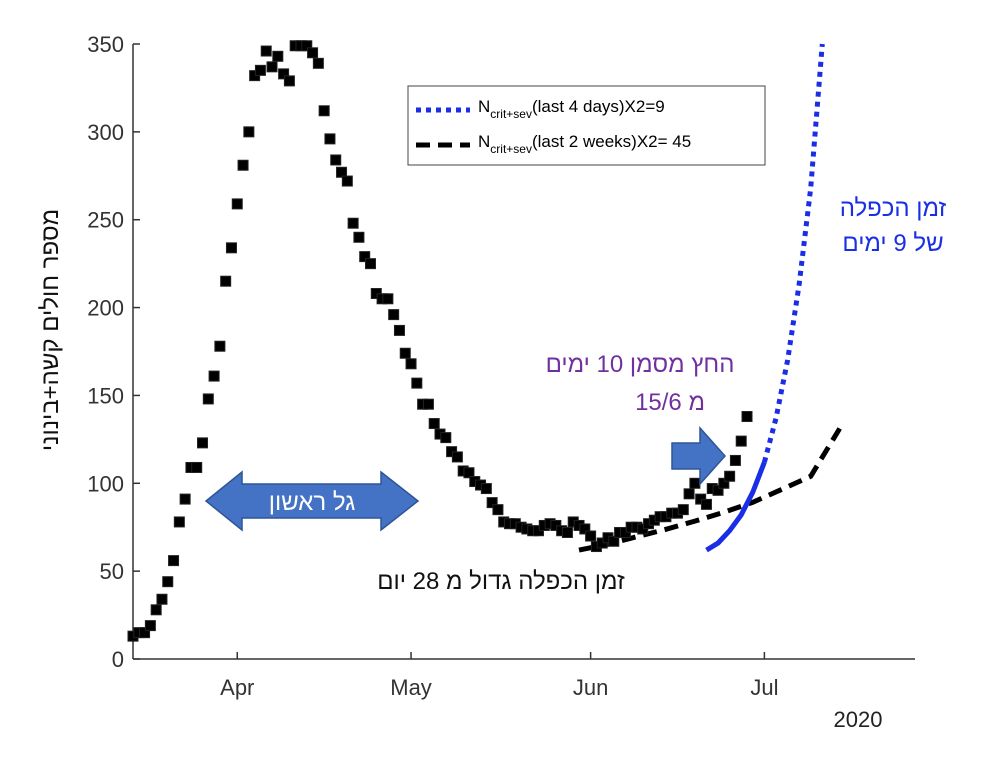  Describe the element at coordinates (893, 208) in the screenshot. I see `doubling-9-days-label-line1: זמן הכפלה` at that location.